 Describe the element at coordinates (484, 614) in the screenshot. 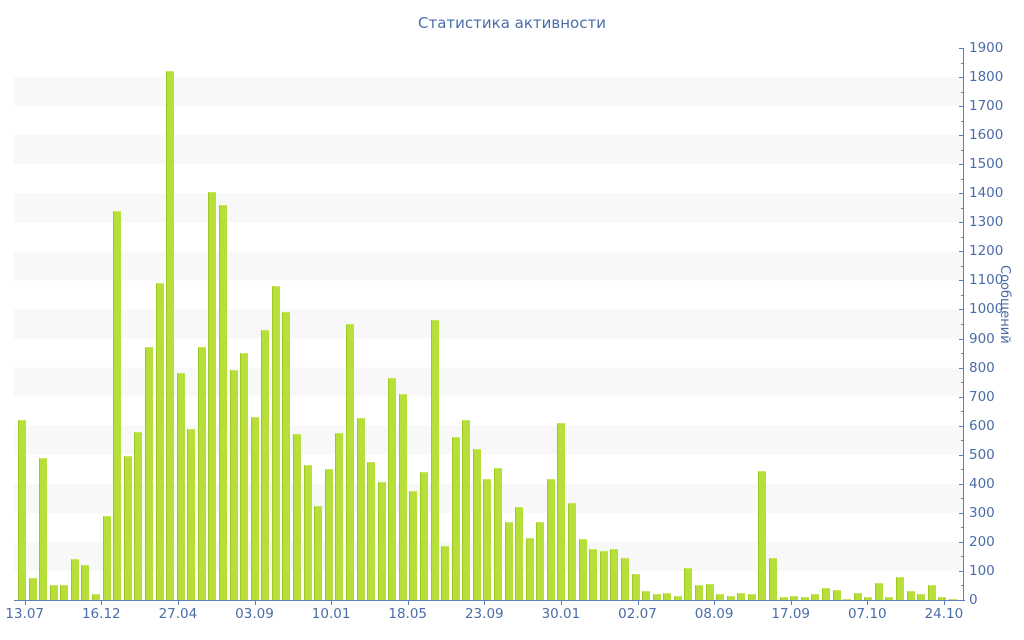

I see `x-tick-label: 23.09` at that location.